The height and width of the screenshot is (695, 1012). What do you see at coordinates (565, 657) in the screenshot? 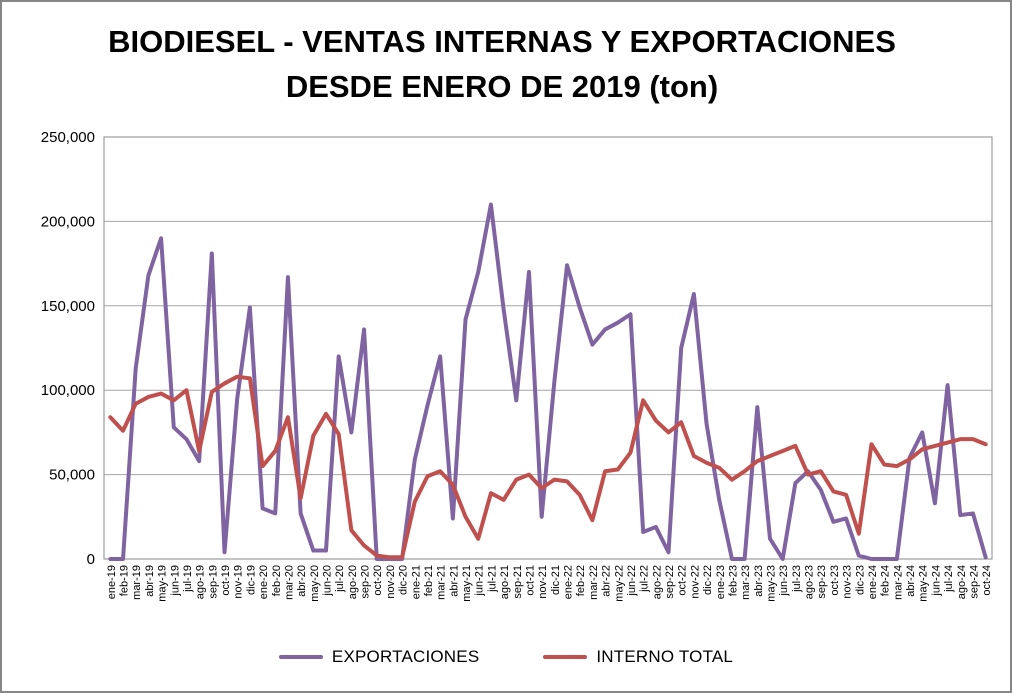
I see `interno-total-line-swatch` at bounding box center [565, 657].